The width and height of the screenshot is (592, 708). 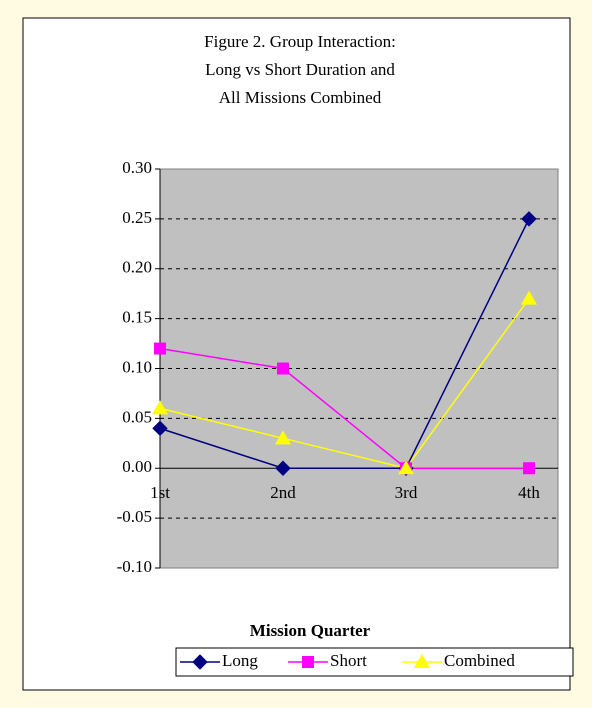 What do you see at coordinates (137, 267) in the screenshot?
I see `y-tick-label: 0.20` at bounding box center [137, 267].